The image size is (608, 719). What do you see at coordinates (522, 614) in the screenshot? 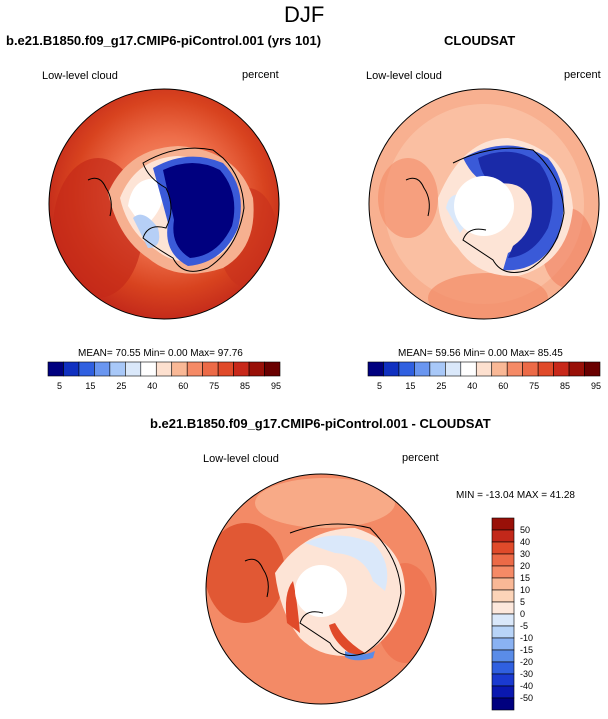
I see `panel-3-colorbar-tick-label: 0` at bounding box center [522, 614].